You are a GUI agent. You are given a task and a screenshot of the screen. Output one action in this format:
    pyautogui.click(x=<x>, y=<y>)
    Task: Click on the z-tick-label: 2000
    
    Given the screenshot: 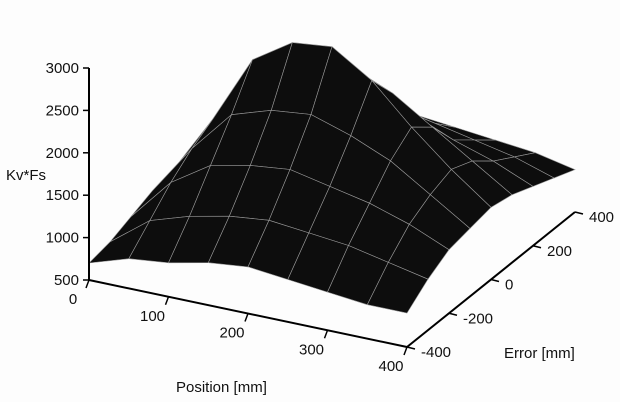 What is the action you would take?
    pyautogui.click(x=62, y=153)
    